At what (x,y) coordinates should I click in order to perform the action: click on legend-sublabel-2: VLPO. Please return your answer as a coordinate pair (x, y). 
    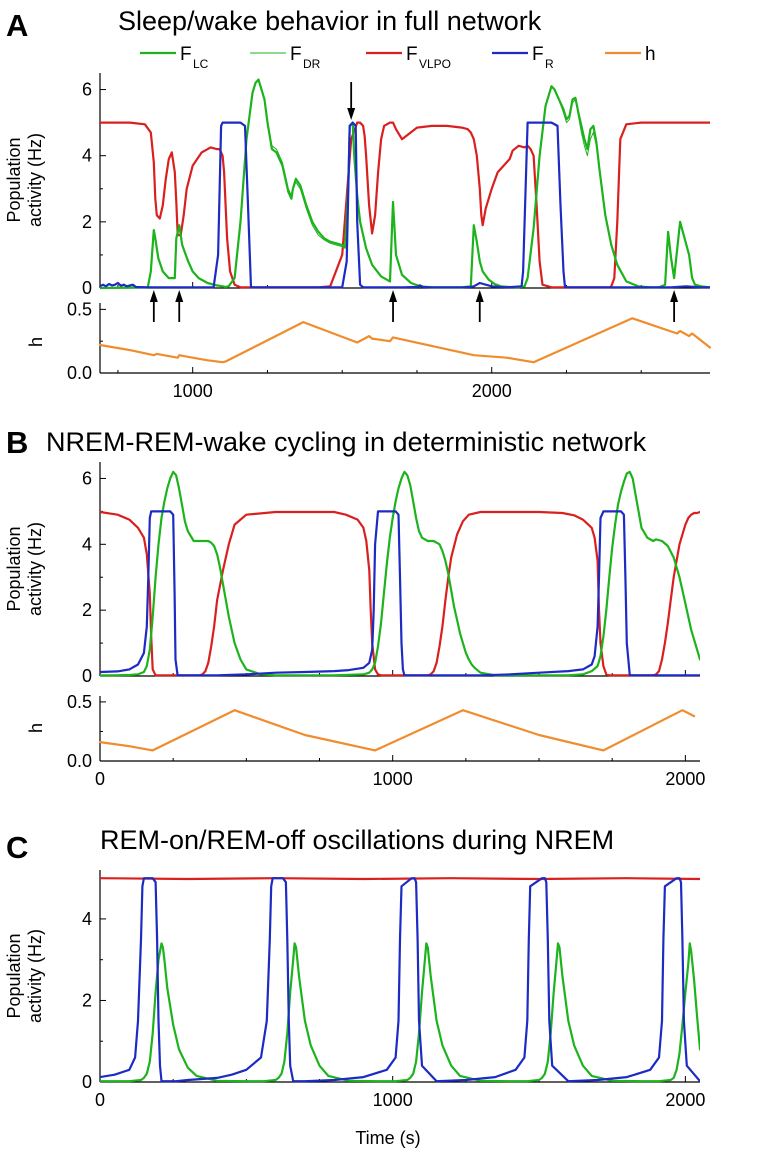
    Looking at the image, I should click on (435, 64).